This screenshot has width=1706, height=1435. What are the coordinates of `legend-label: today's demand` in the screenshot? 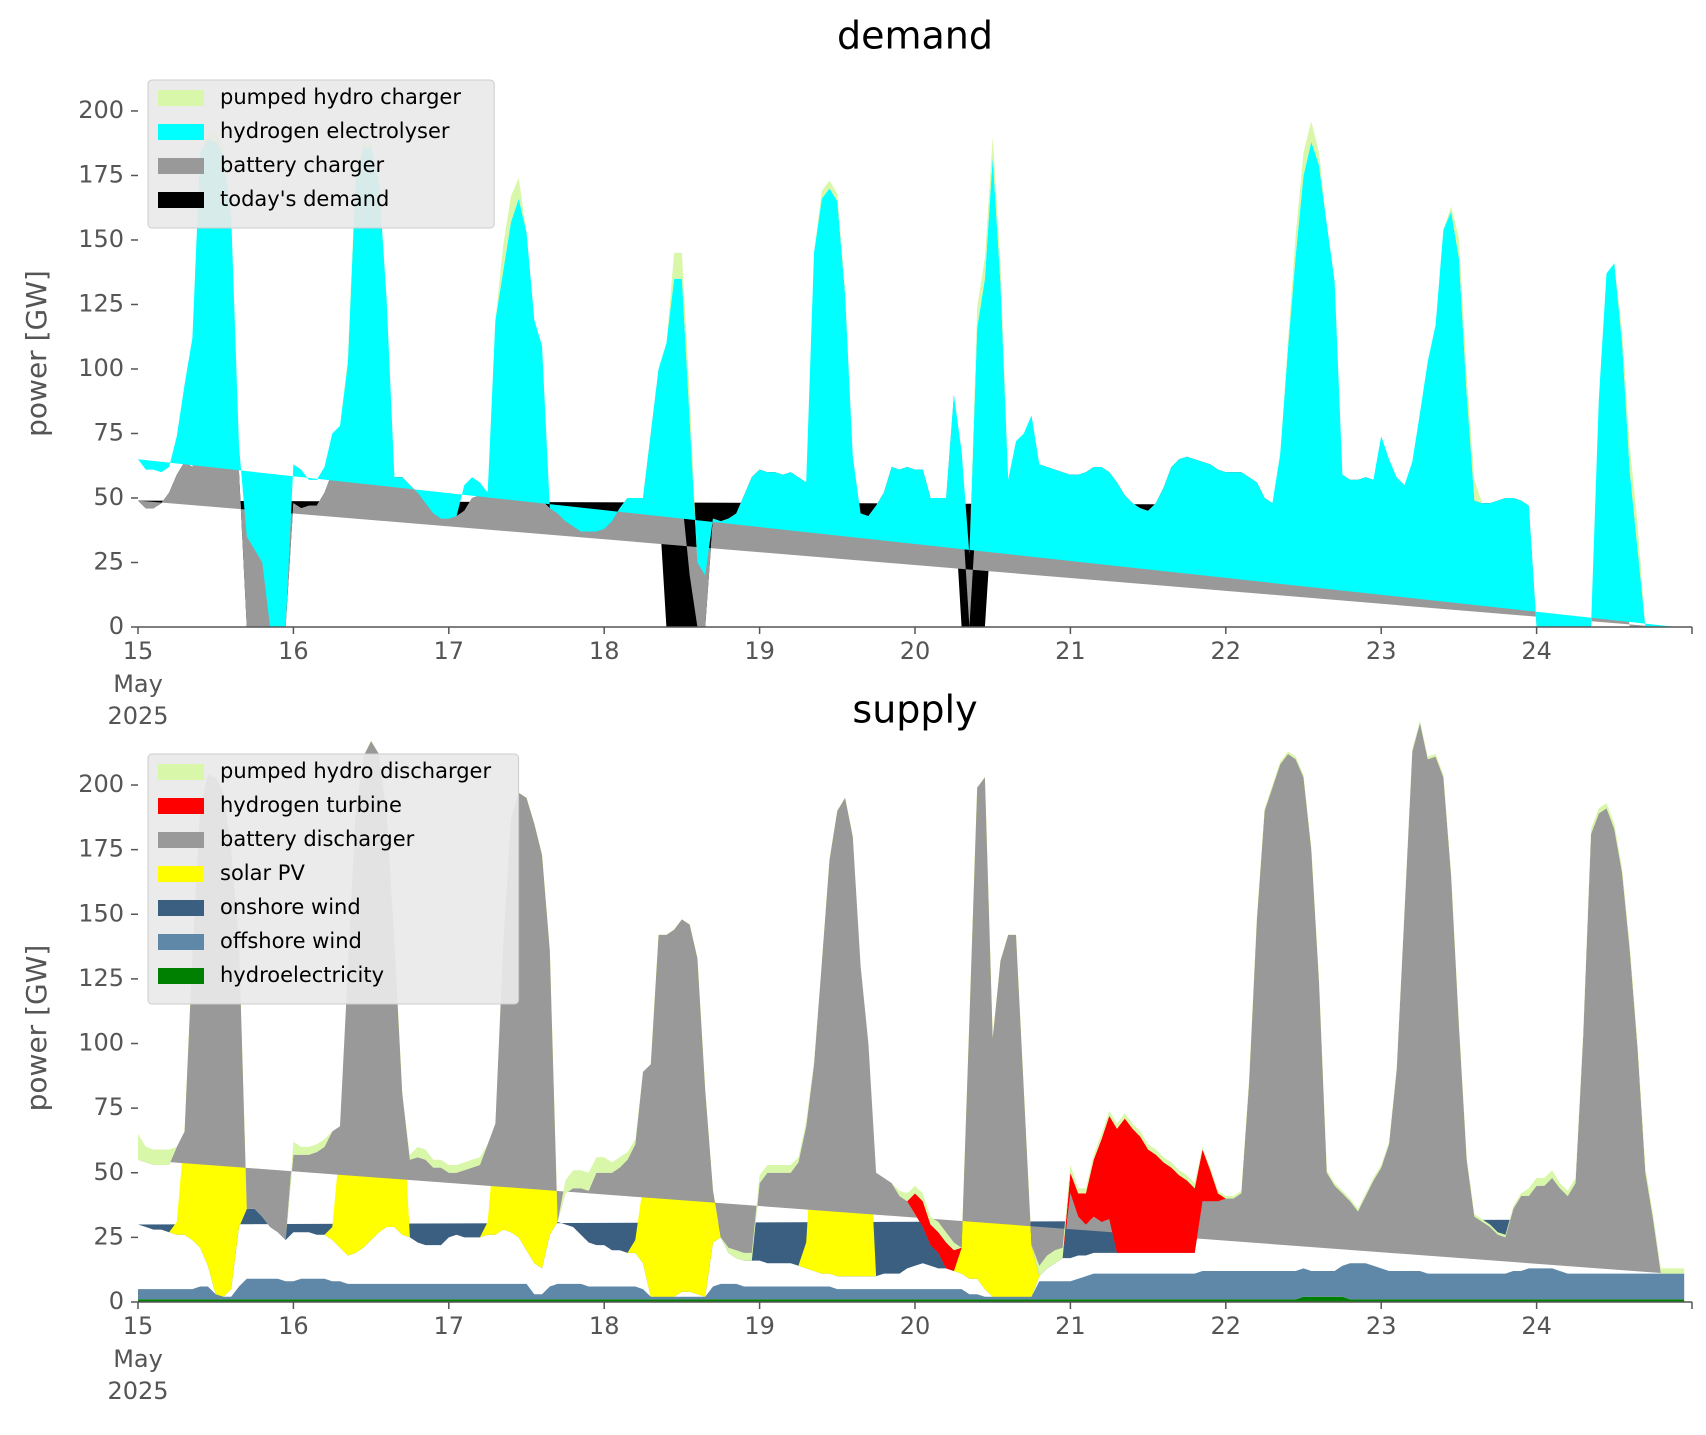 It's located at (304, 199).